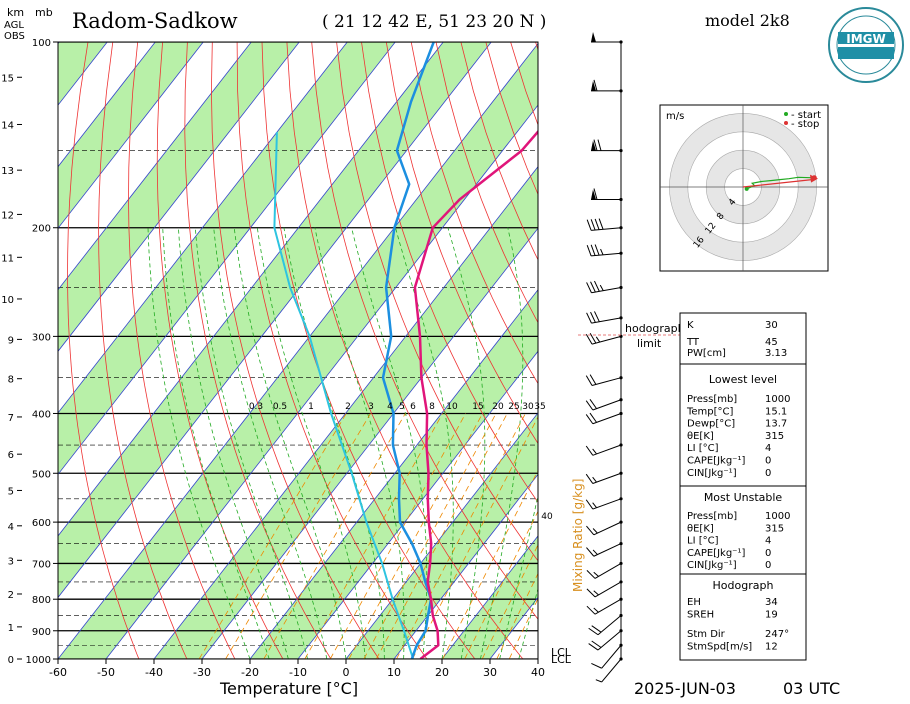 The height and width of the screenshot is (704, 910). I want to click on pressure-tick-label: 400, so click(41, 414).